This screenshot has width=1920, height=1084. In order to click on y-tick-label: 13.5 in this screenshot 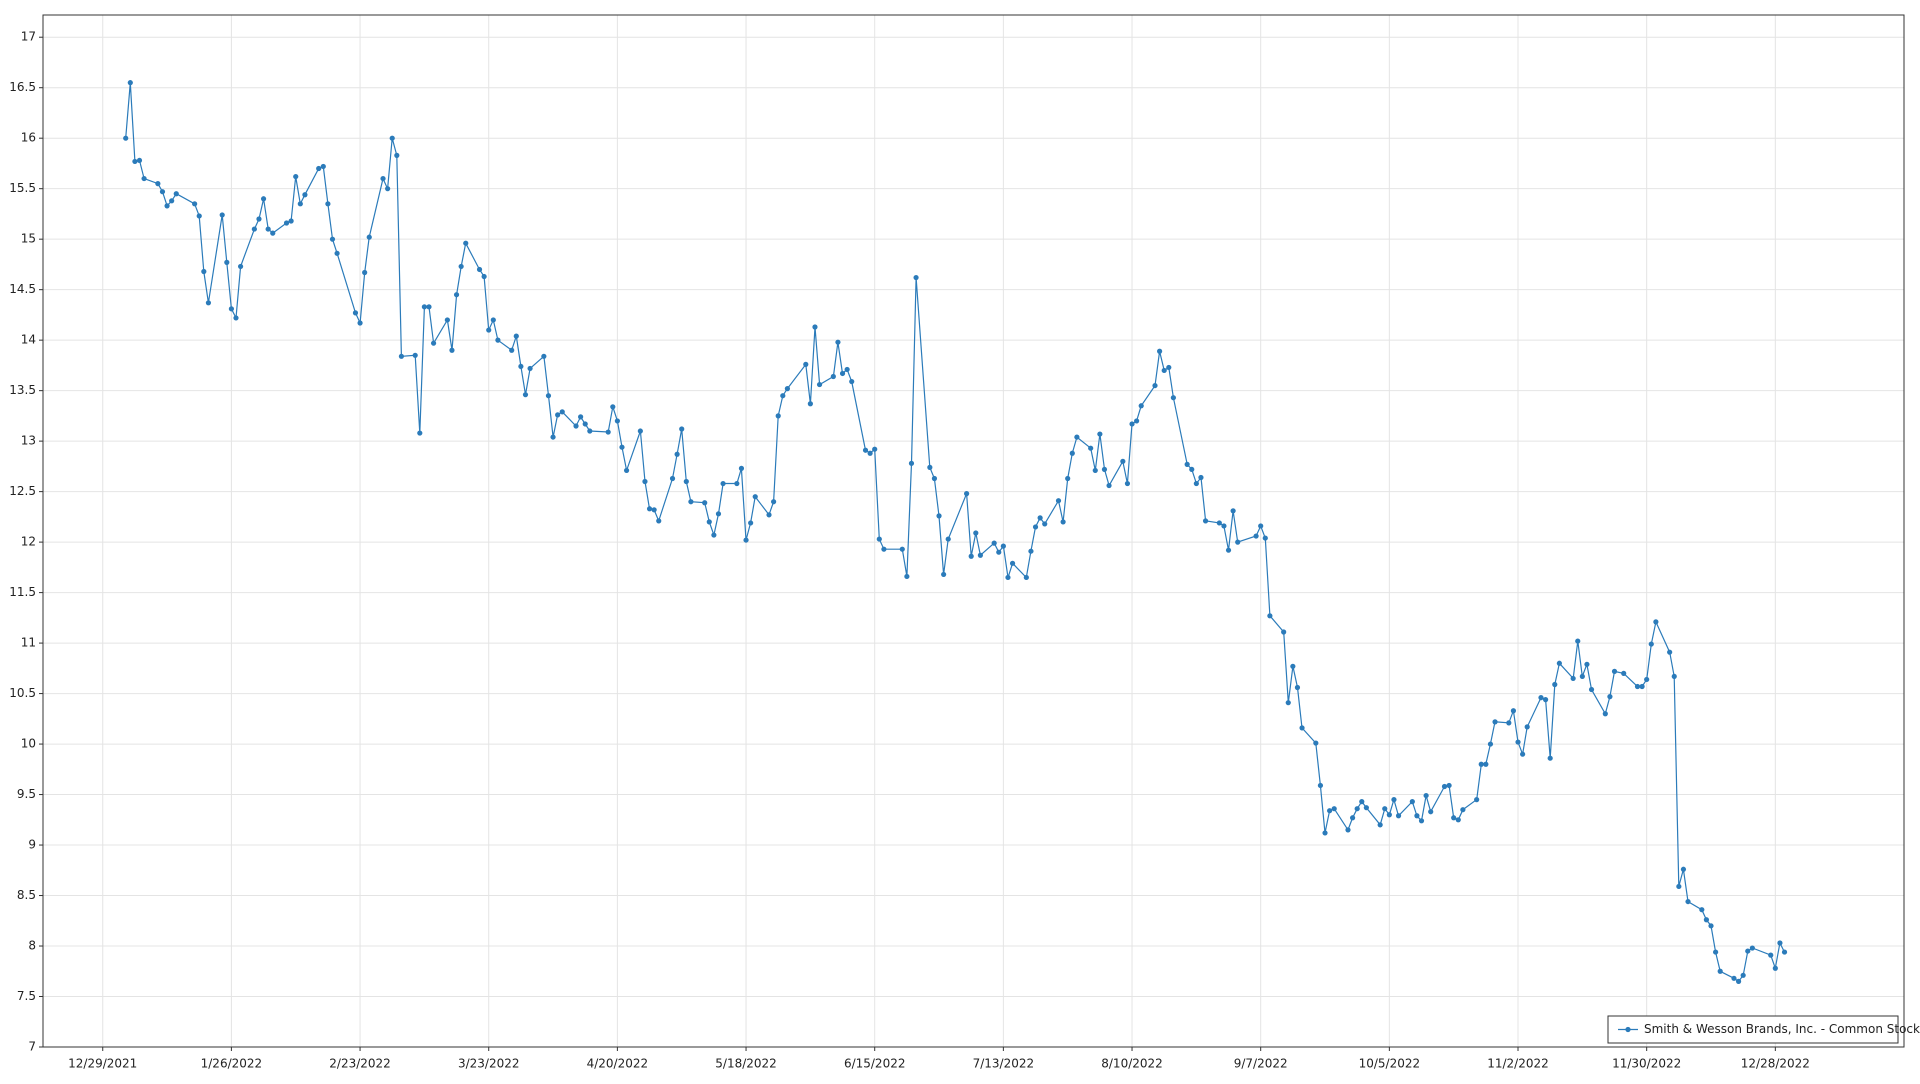, I will do `click(22, 390)`.